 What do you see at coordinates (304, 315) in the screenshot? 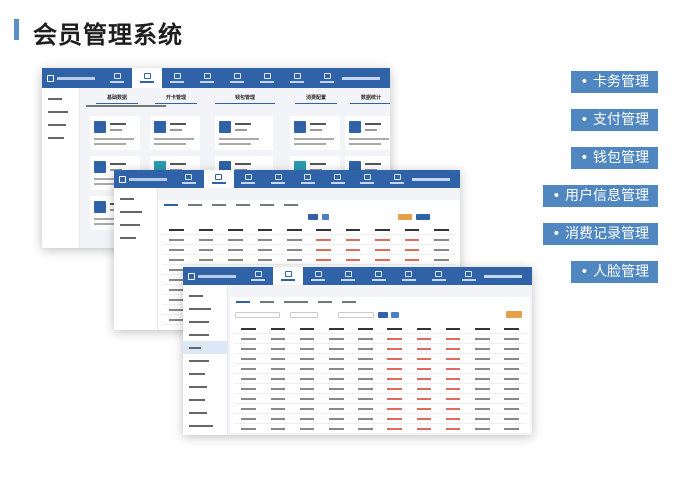
I see `department-select` at bounding box center [304, 315].